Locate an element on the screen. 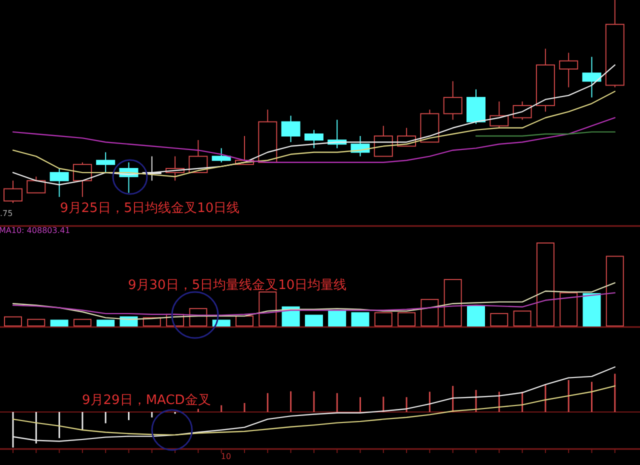  annotation: 9月29日，MACD金叉 is located at coordinates (146, 400).